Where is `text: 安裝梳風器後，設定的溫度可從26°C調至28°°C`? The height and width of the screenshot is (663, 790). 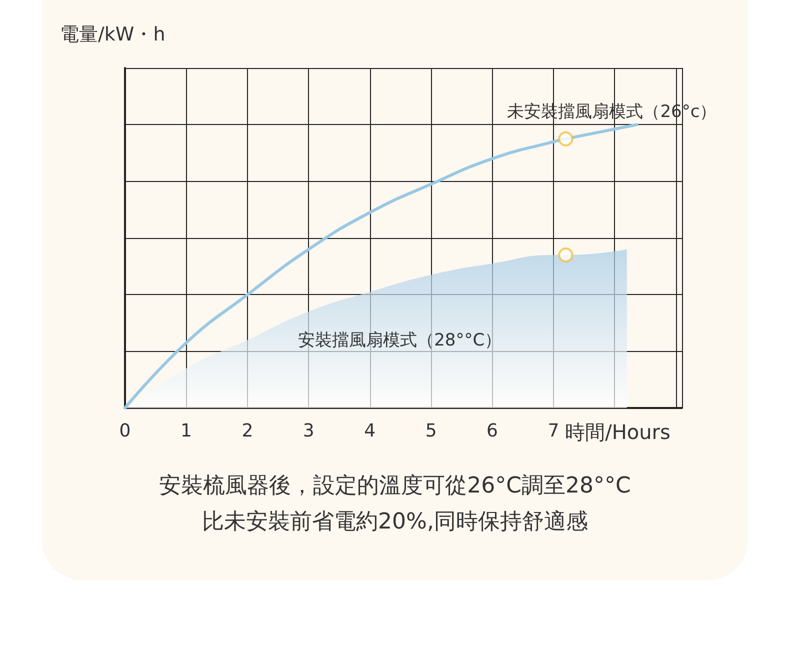
text: 安裝梳風器後，設定的溫度可從26°C調至28°°C is located at coordinates (395, 486).